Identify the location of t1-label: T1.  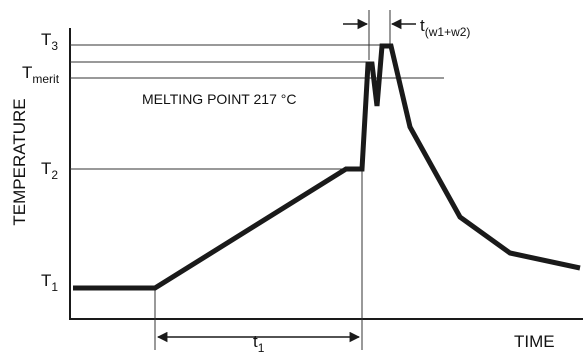
(49, 282).